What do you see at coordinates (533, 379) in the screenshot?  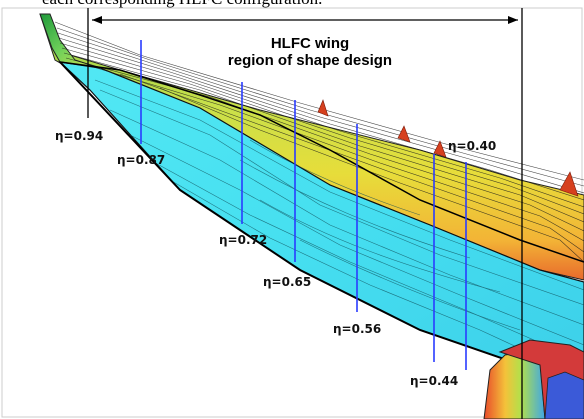 I see `fuselage-junction` at bounding box center [533, 379].